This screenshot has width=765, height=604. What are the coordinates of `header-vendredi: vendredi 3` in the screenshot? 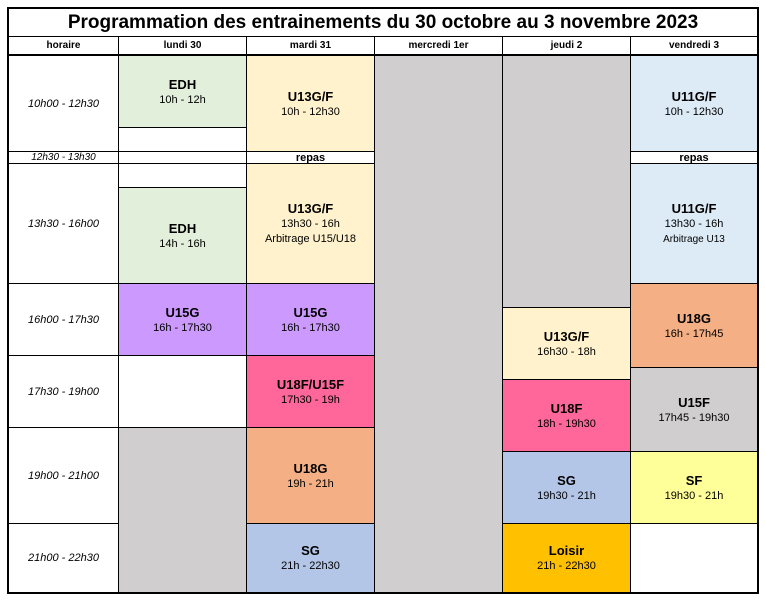 It's located at (694, 46).